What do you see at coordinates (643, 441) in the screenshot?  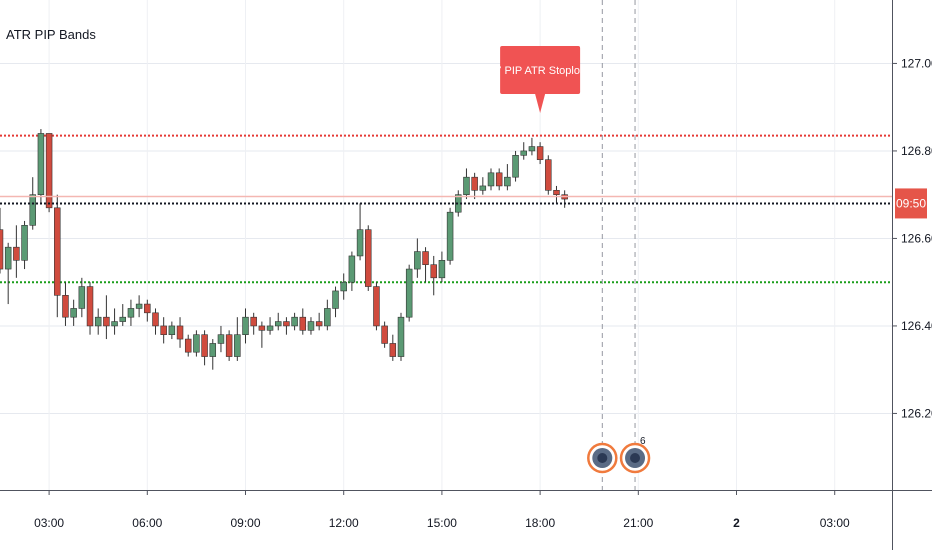 I see `event-badge: 6` at bounding box center [643, 441].